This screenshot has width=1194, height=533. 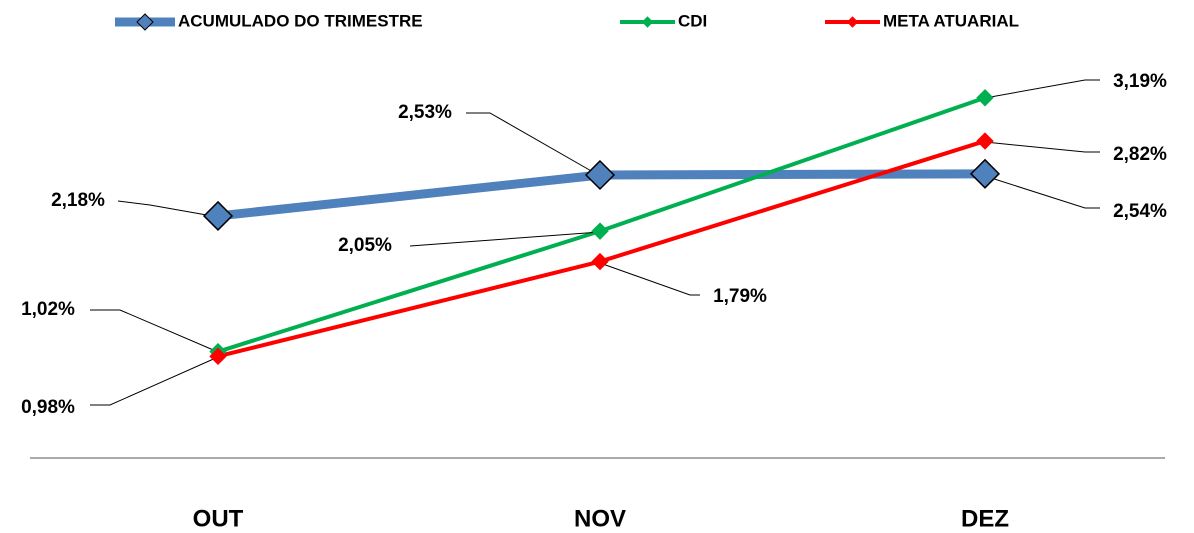 What do you see at coordinates (1140, 81) in the screenshot?
I see `data-label: 3,19%` at bounding box center [1140, 81].